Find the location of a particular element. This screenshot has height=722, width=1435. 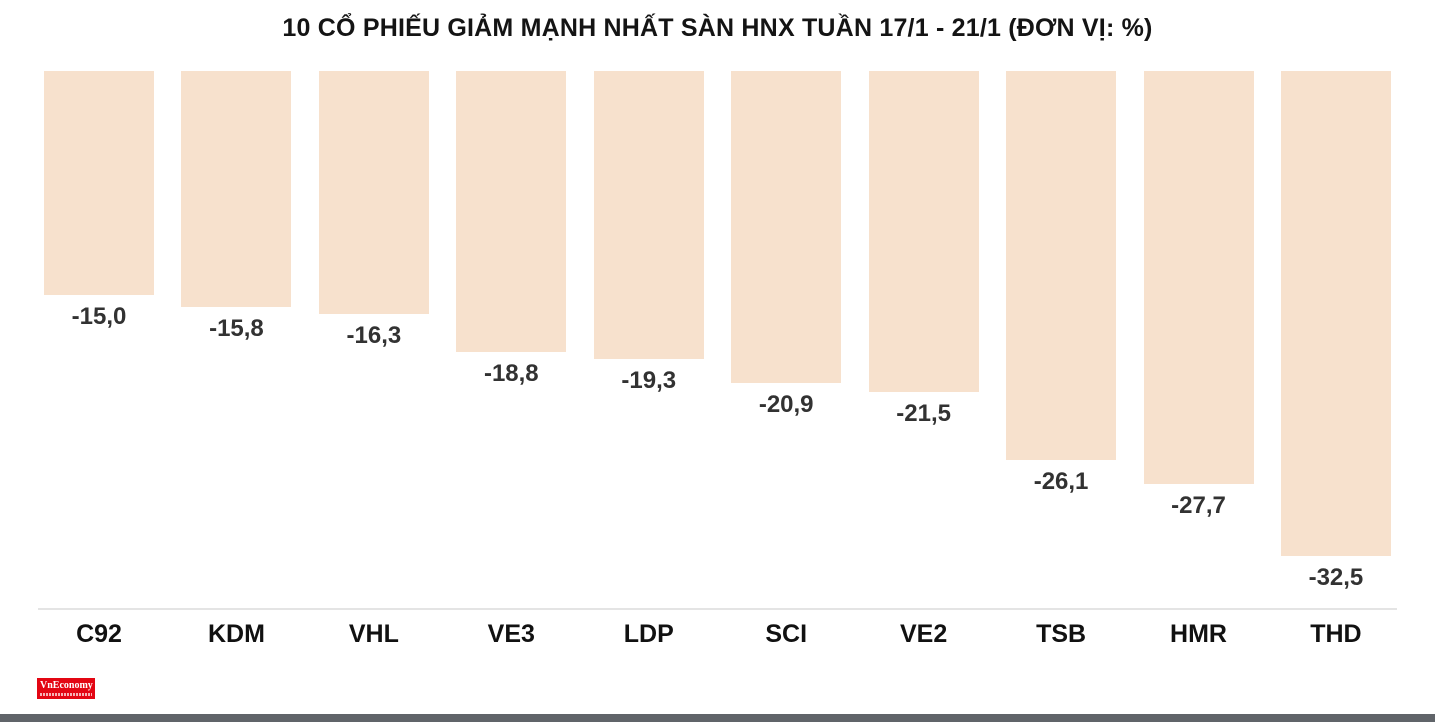

bar-column: -19,3 is located at coordinates (648, 233).